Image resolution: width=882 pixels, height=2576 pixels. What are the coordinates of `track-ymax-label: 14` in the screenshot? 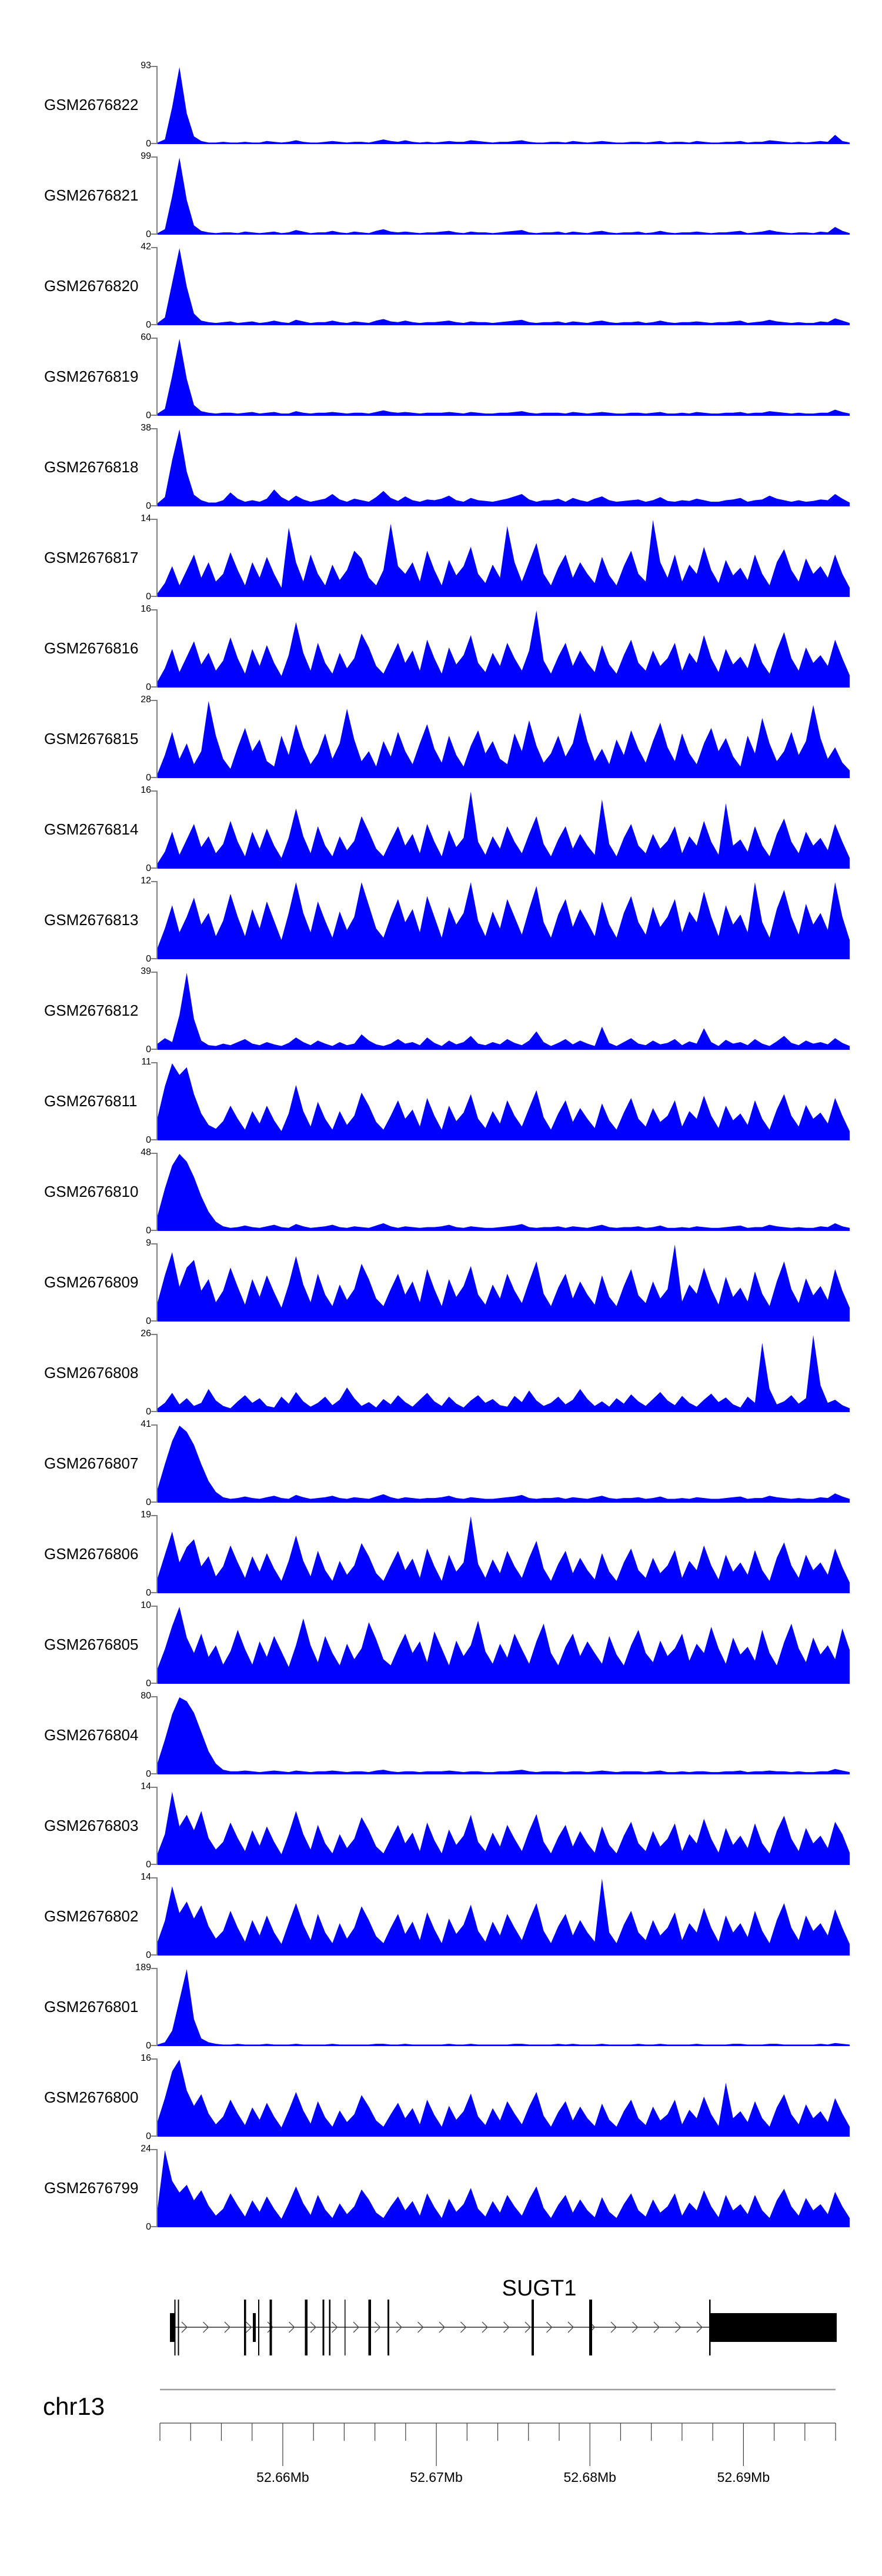 It's located at (146, 1877).